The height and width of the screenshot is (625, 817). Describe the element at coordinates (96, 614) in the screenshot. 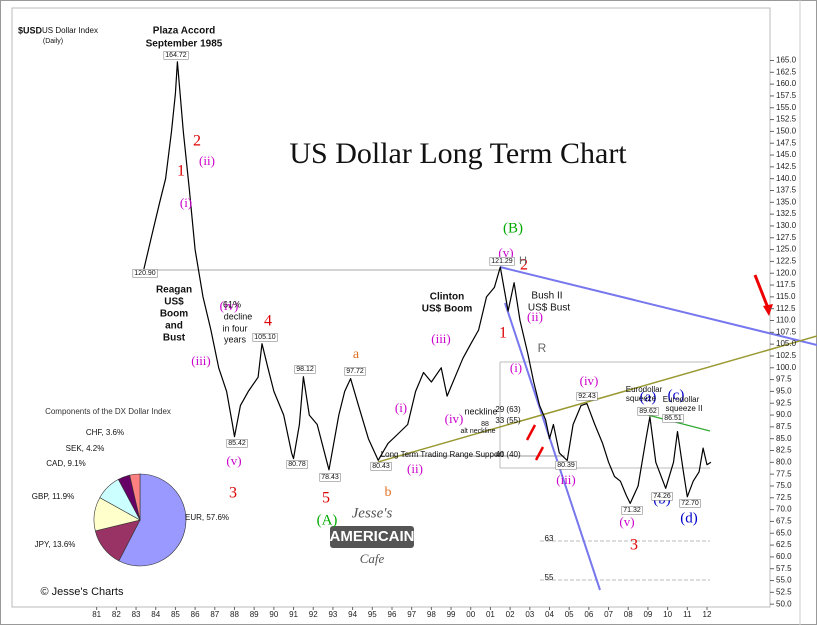

I see `x-tick-label: 81` at that location.